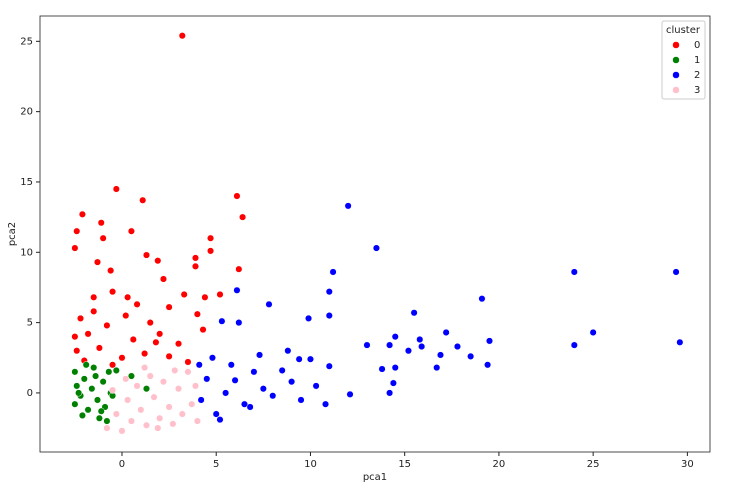  What do you see at coordinates (12, 234) in the screenshot?
I see `y-axis-label: pca2` at bounding box center [12, 234].